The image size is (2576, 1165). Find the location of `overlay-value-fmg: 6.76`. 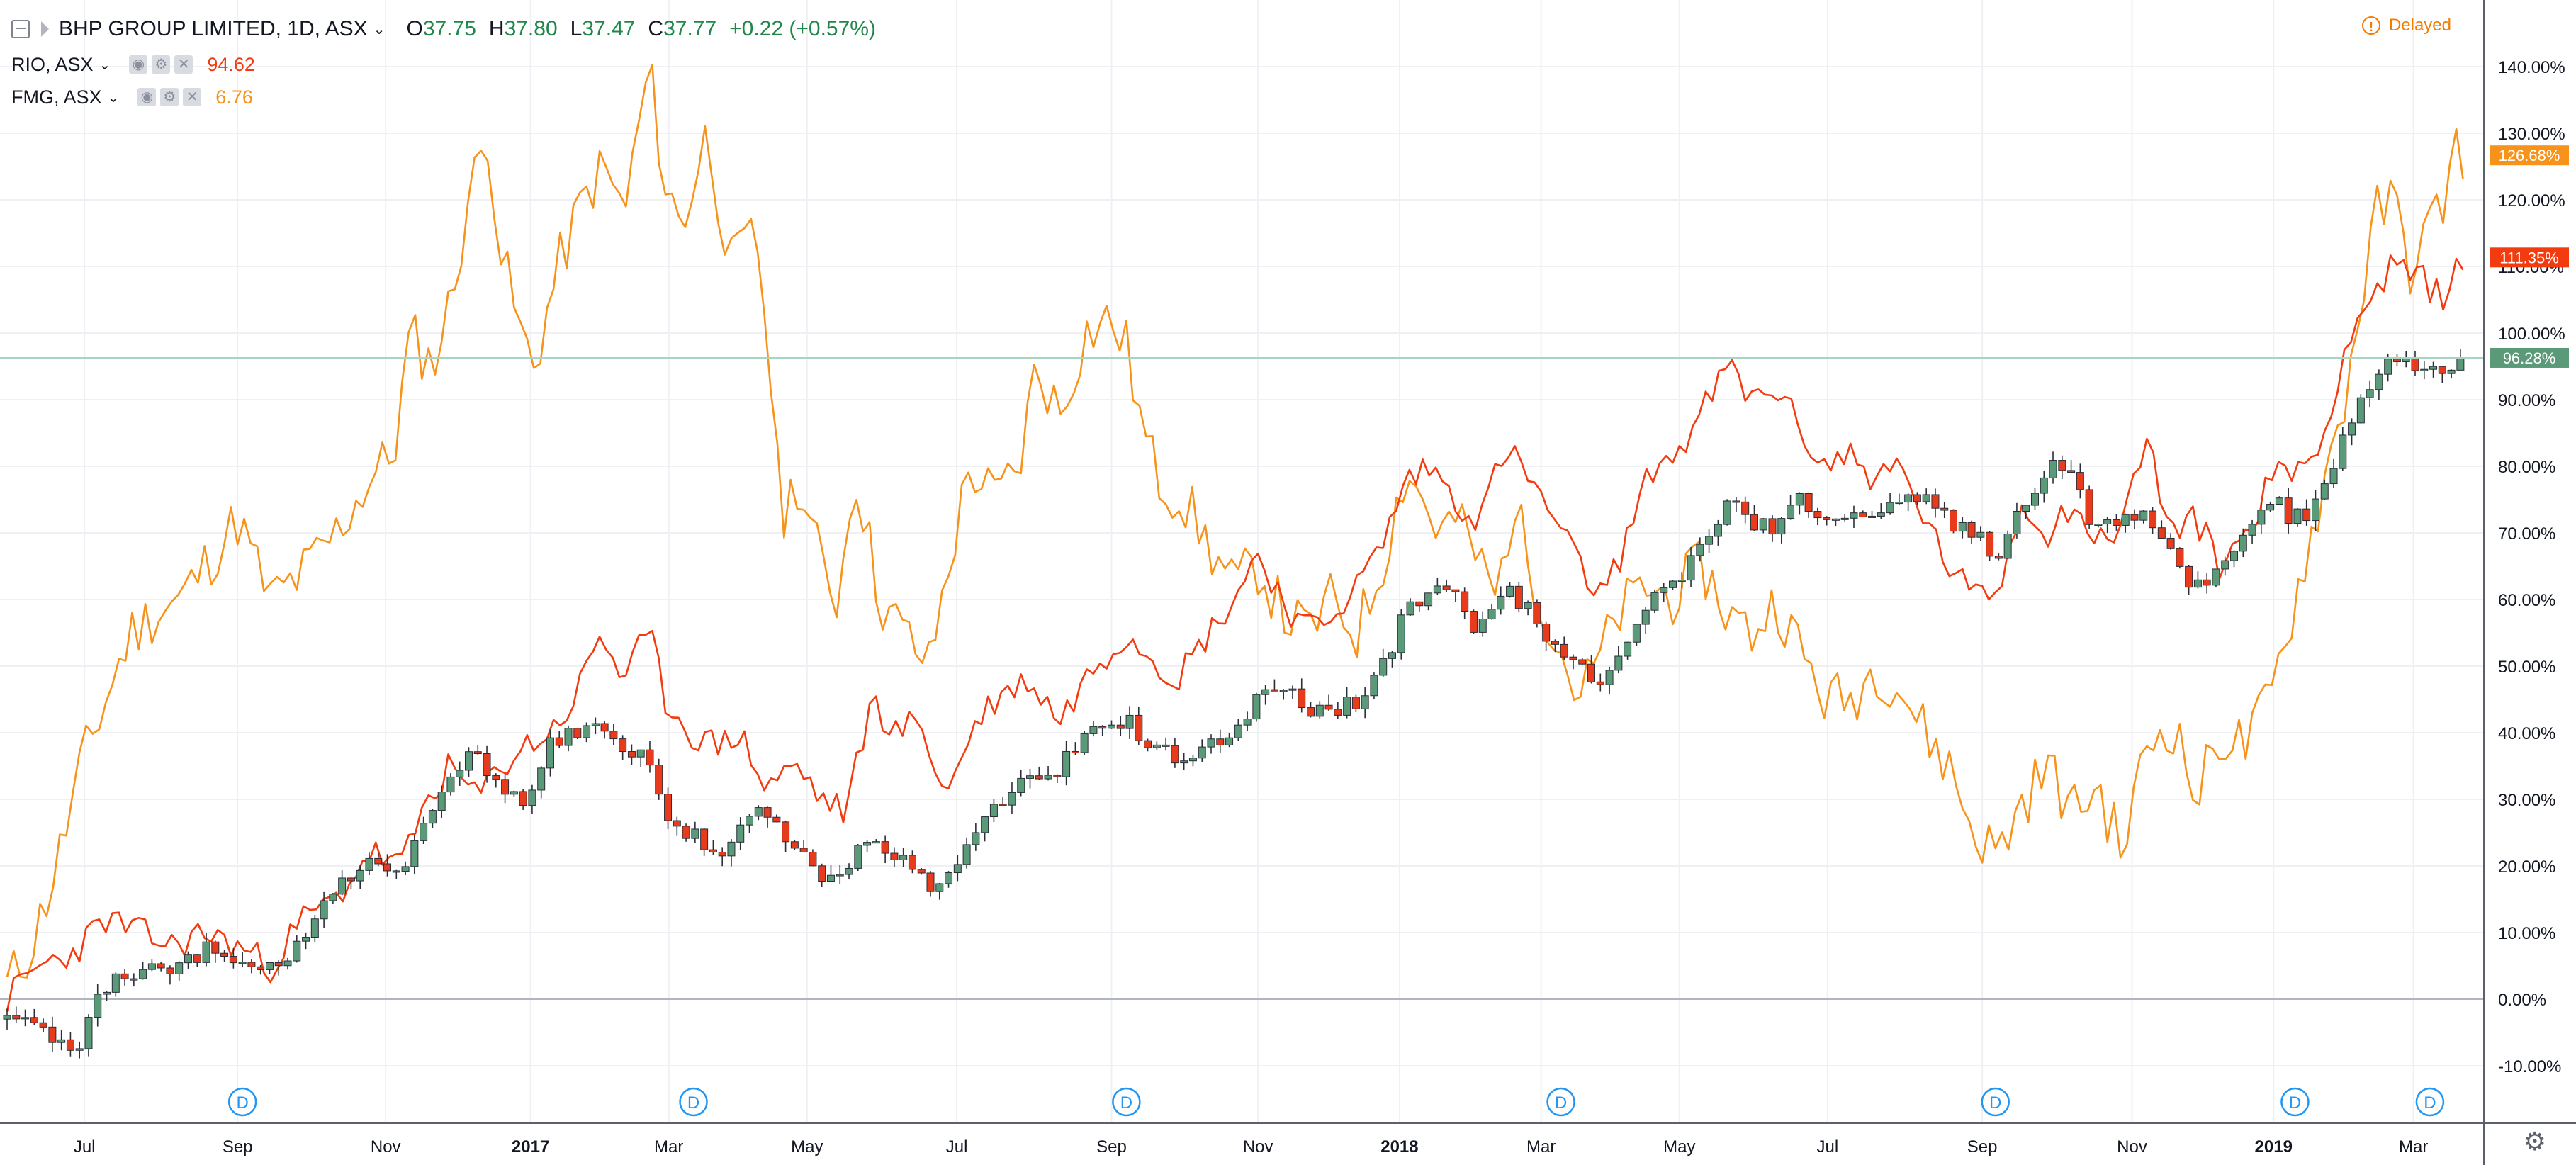

overlay-value-fmg: 6.76 is located at coordinates (234, 97).